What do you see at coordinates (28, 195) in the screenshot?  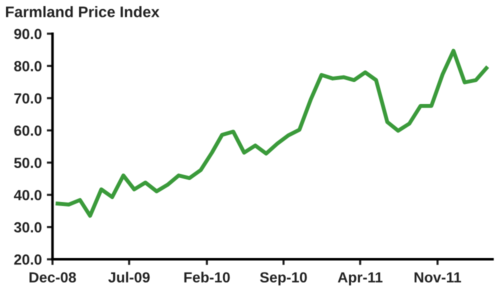 I see `y-tick-label: 40.0` at bounding box center [28, 195].